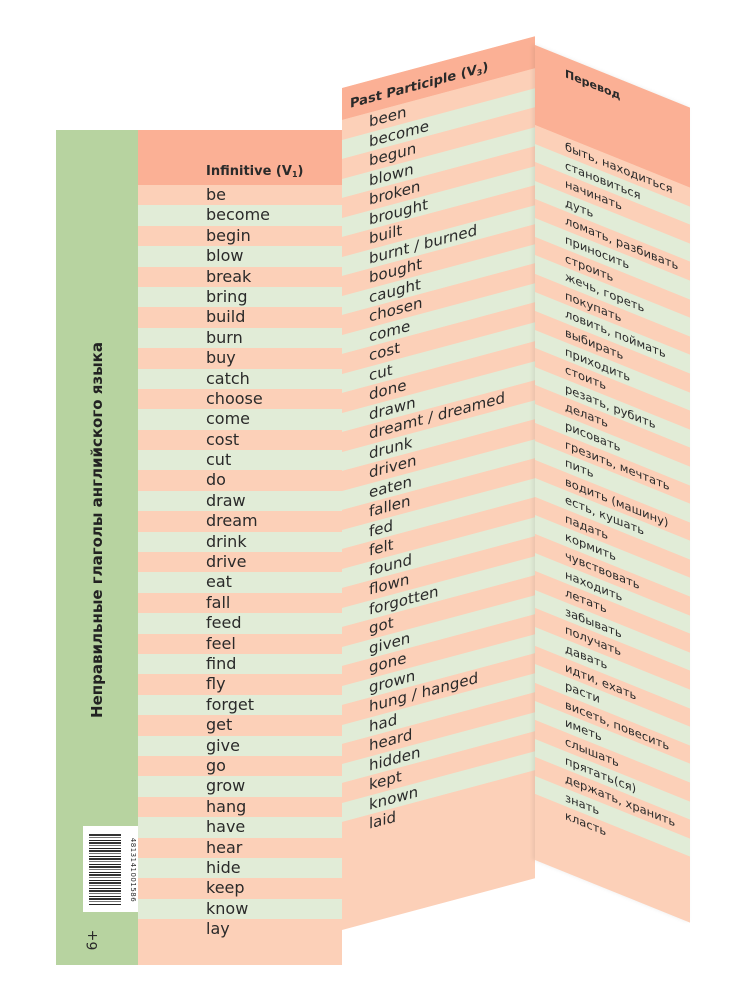  Describe the element at coordinates (240, 786) in the screenshot. I see `list-item: grow` at that location.